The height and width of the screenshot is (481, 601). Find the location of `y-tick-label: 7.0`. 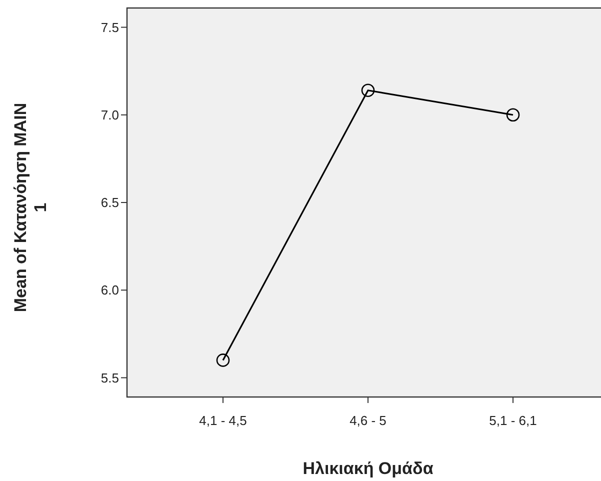

y-tick-label: 7.0 is located at coordinates (109, 114).